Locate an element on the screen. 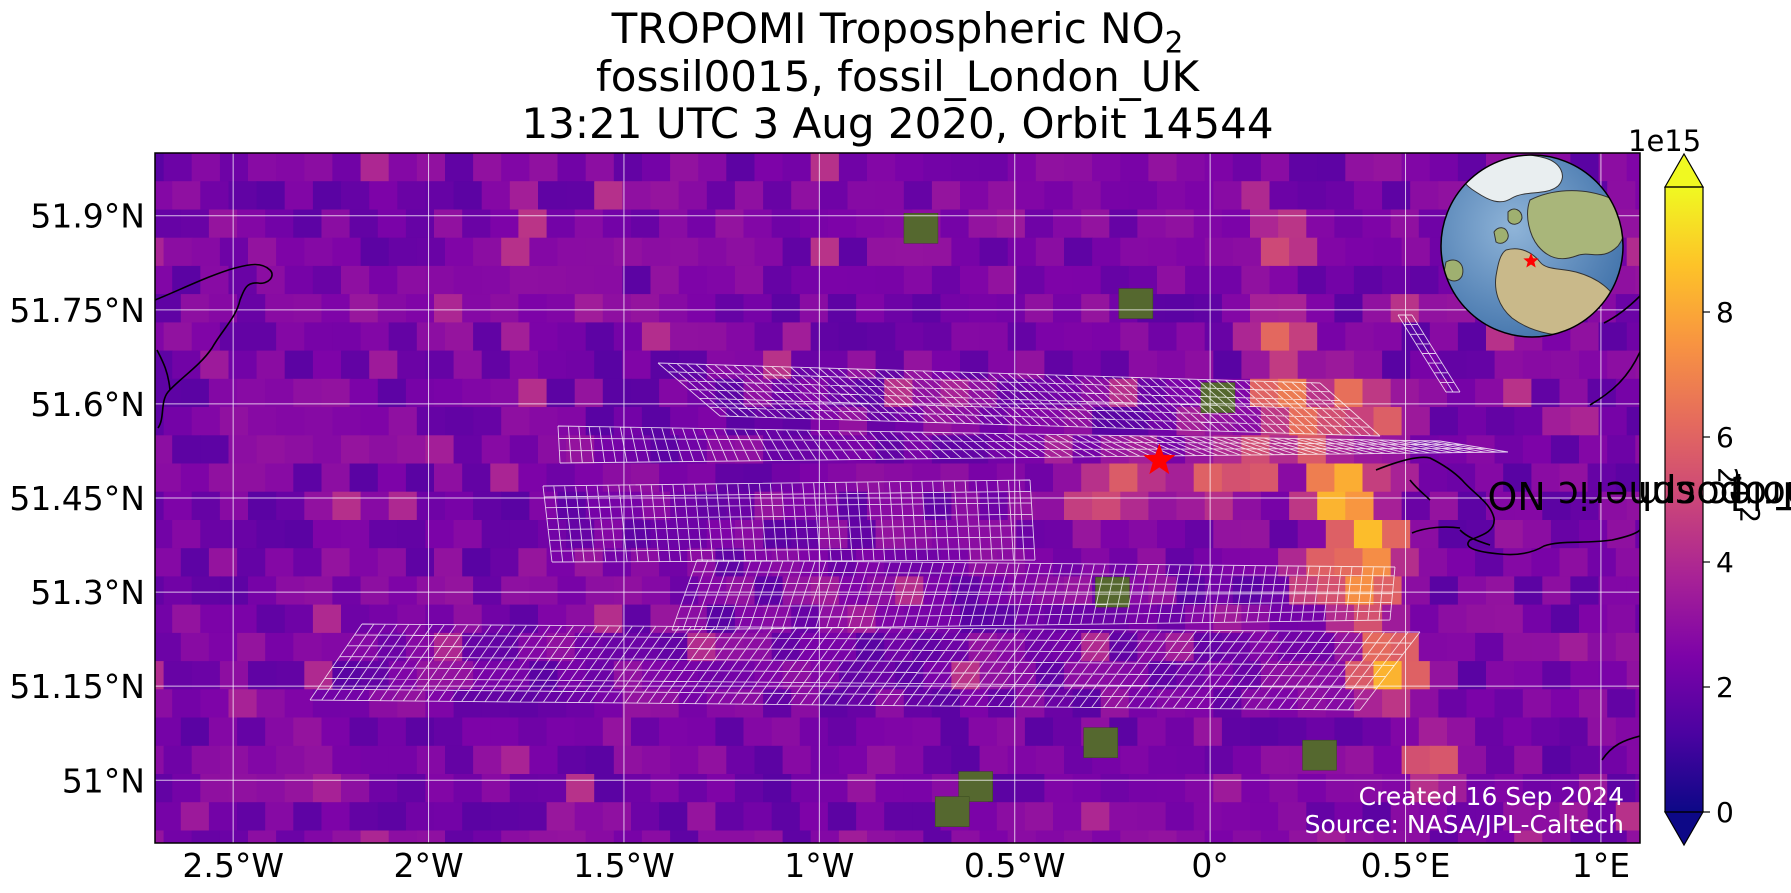  colorbar-frame is located at coordinates (1684, 499).